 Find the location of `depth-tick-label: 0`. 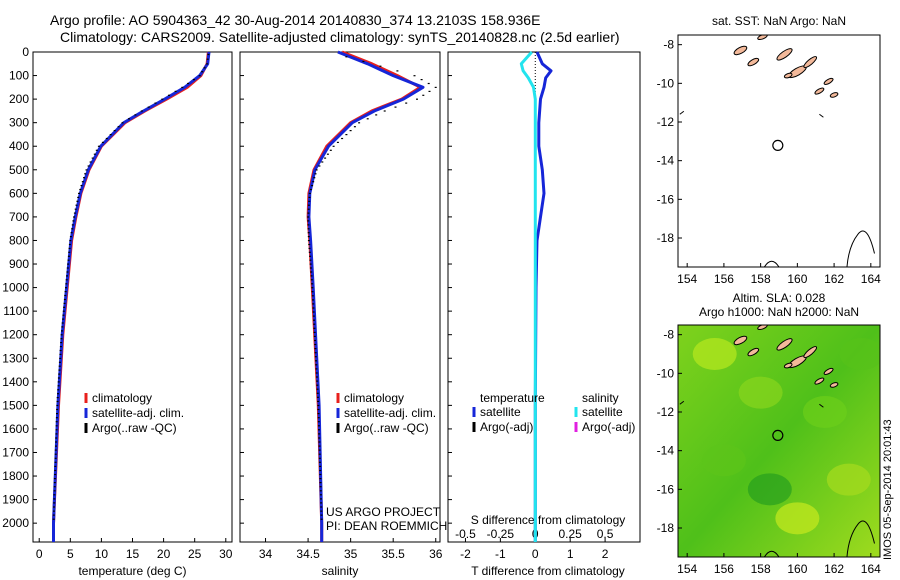

depth-tick-label: 0 is located at coordinates (25, 52).